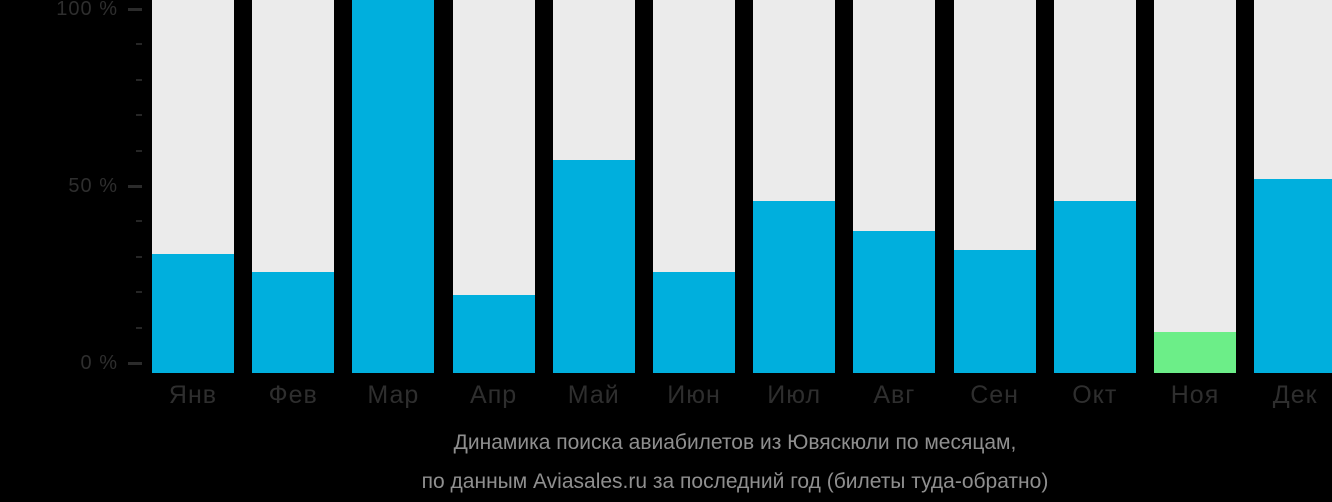 Image resolution: width=1332 pixels, height=502 pixels. I want to click on month-label: Авг, so click(894, 395).